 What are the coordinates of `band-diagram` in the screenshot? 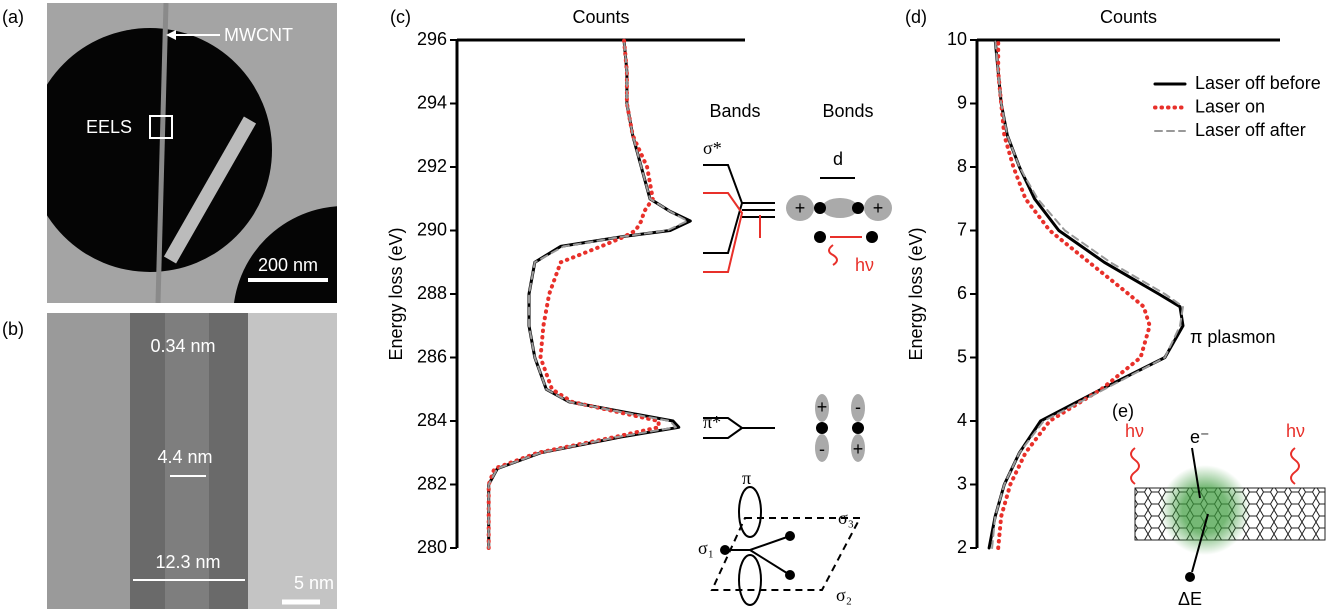 It's located at (797, 385).